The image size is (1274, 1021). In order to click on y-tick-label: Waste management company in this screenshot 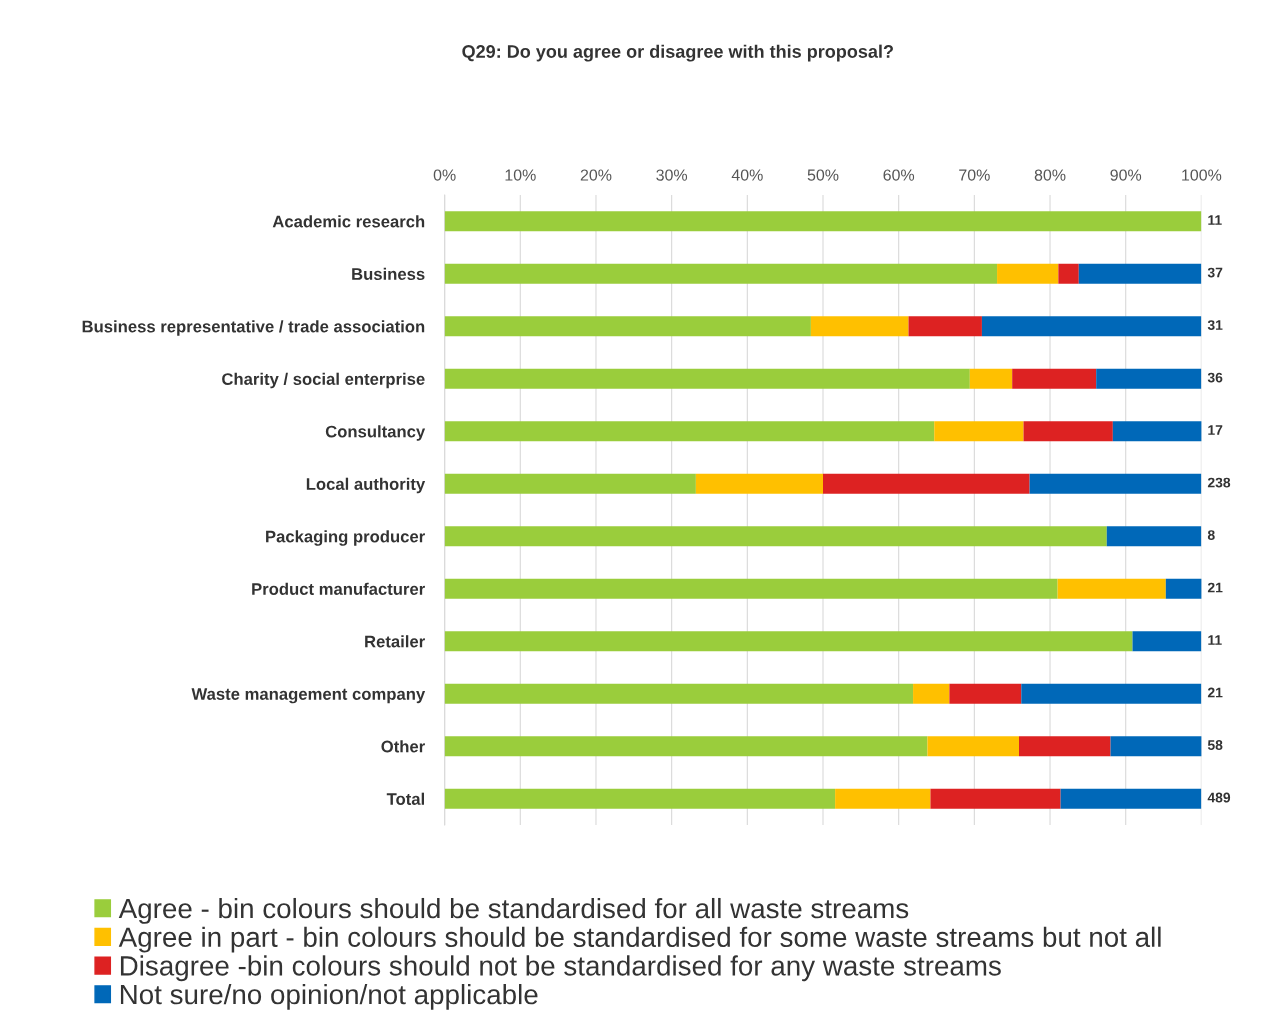, I will do `click(308, 696)`.